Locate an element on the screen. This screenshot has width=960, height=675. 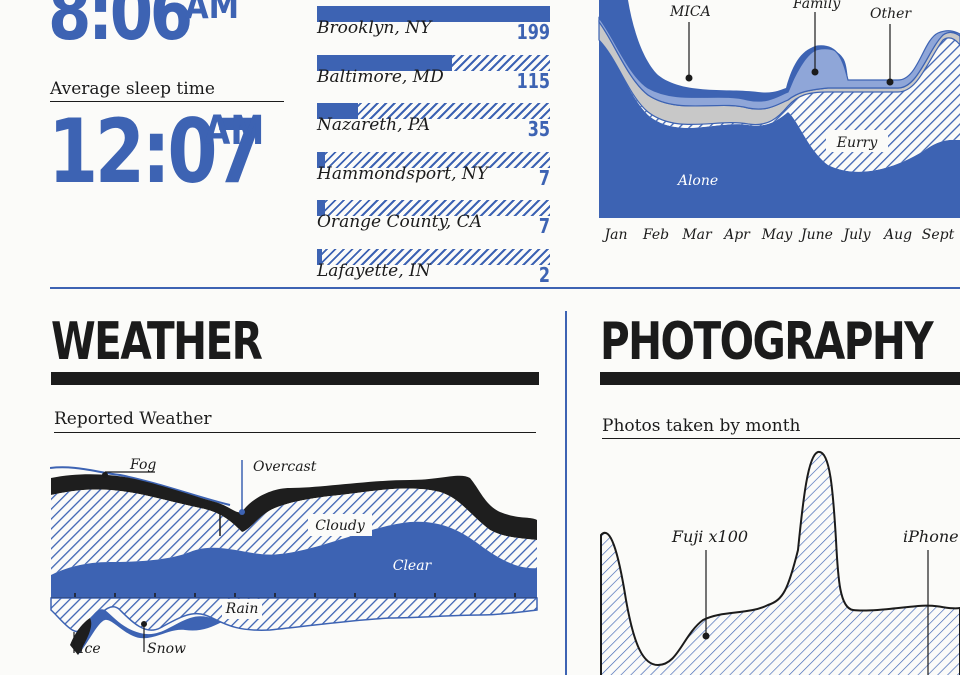
location-count: 199 is located at coordinates (533, 32).